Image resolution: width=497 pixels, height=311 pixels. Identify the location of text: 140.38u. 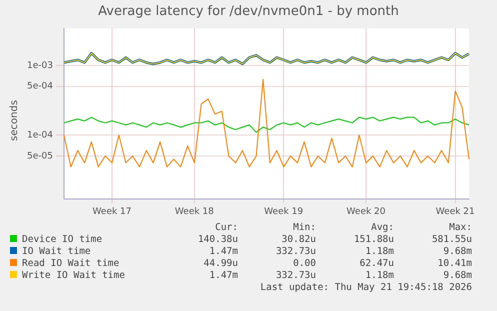
(217, 240).